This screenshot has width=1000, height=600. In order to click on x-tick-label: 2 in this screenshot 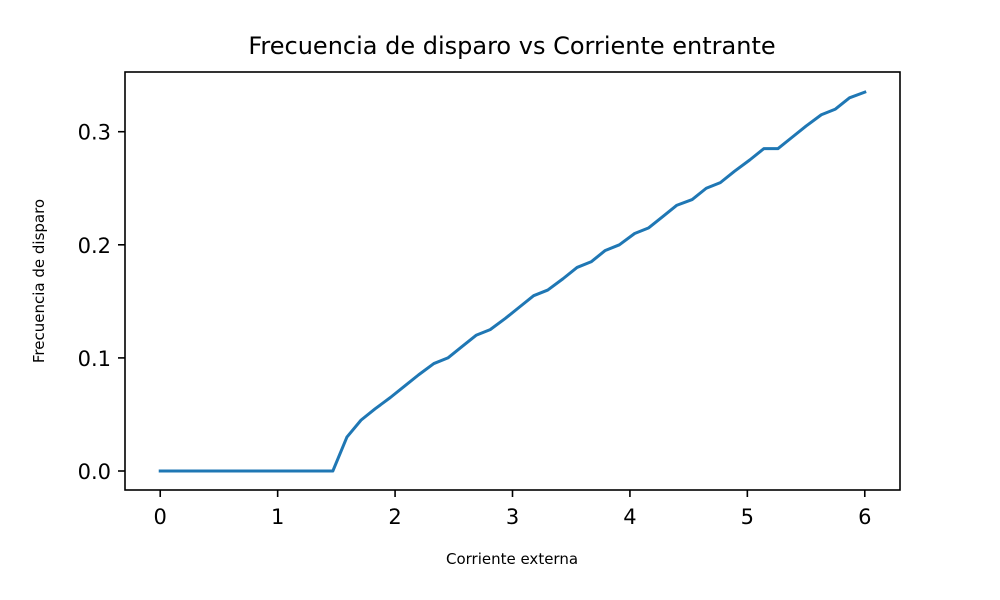, I will do `click(394, 517)`.